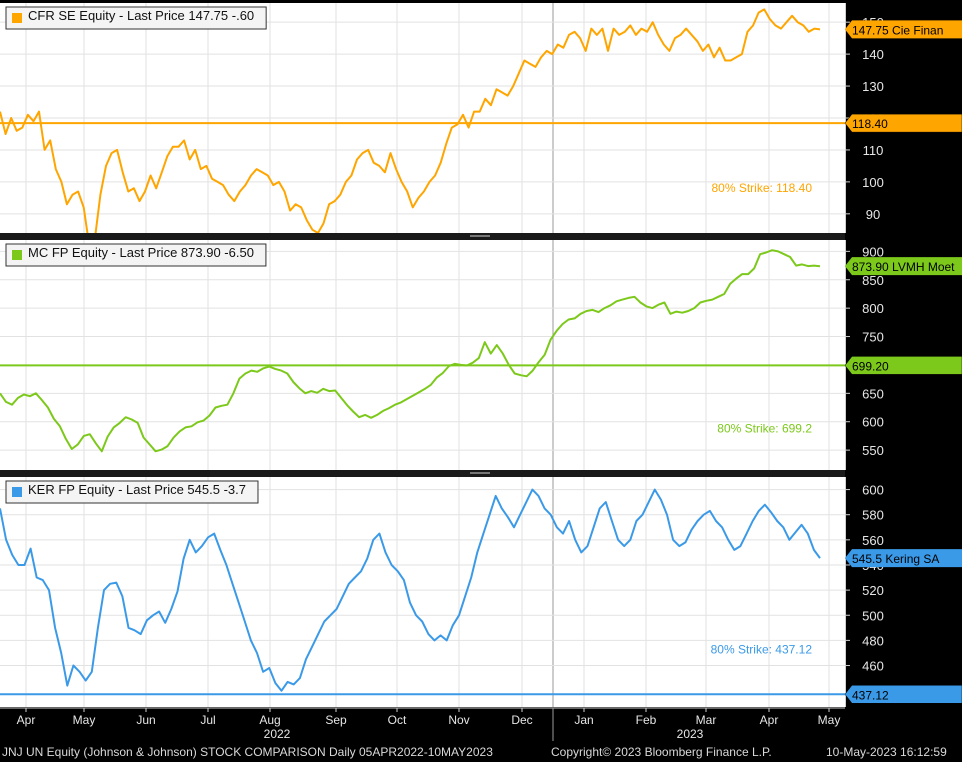 The height and width of the screenshot is (762, 962). Describe the element at coordinates (873, 666) in the screenshot. I see `y-tick-label: 460` at that location.